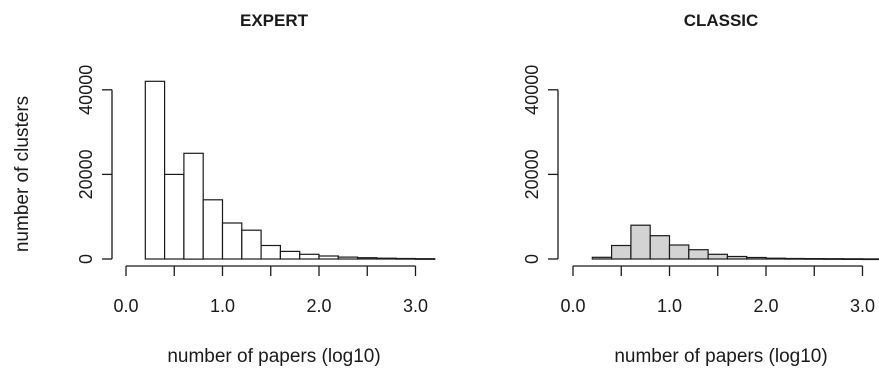 This screenshot has width=879, height=372. What do you see at coordinates (532, 259) in the screenshot?
I see `panel-classic-y-tick-label: 0` at bounding box center [532, 259].